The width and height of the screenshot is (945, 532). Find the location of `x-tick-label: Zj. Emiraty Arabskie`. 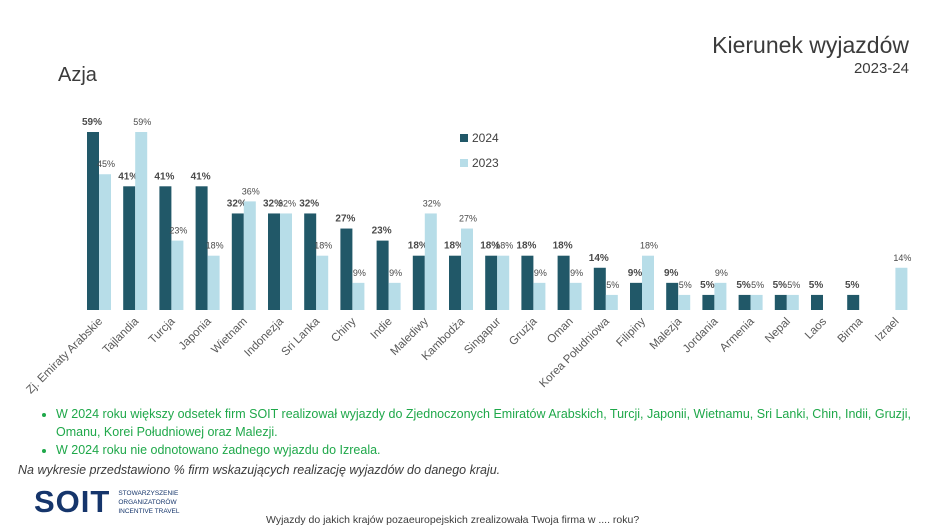

x-tick-label: Zj. Emiraty Arabskie is located at coordinates (64, 356).